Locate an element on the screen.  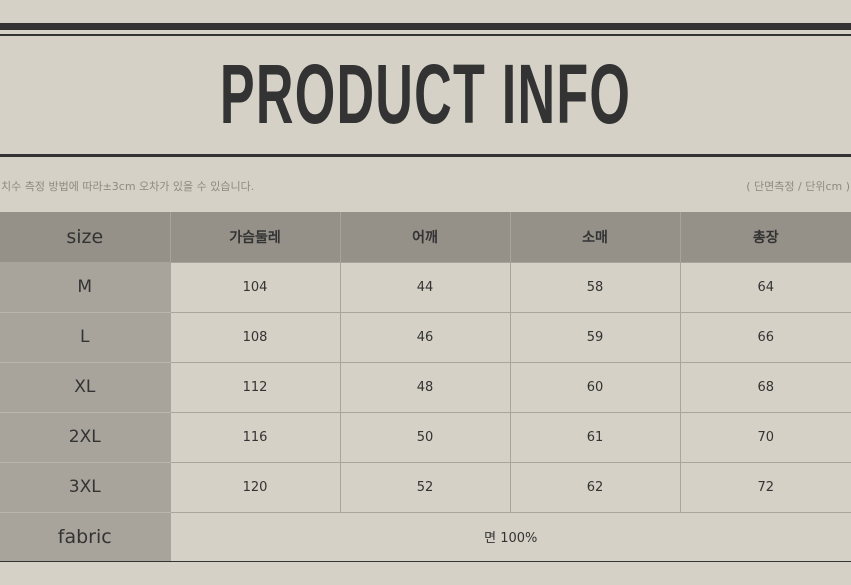
title-rule is located at coordinates (425, 155).